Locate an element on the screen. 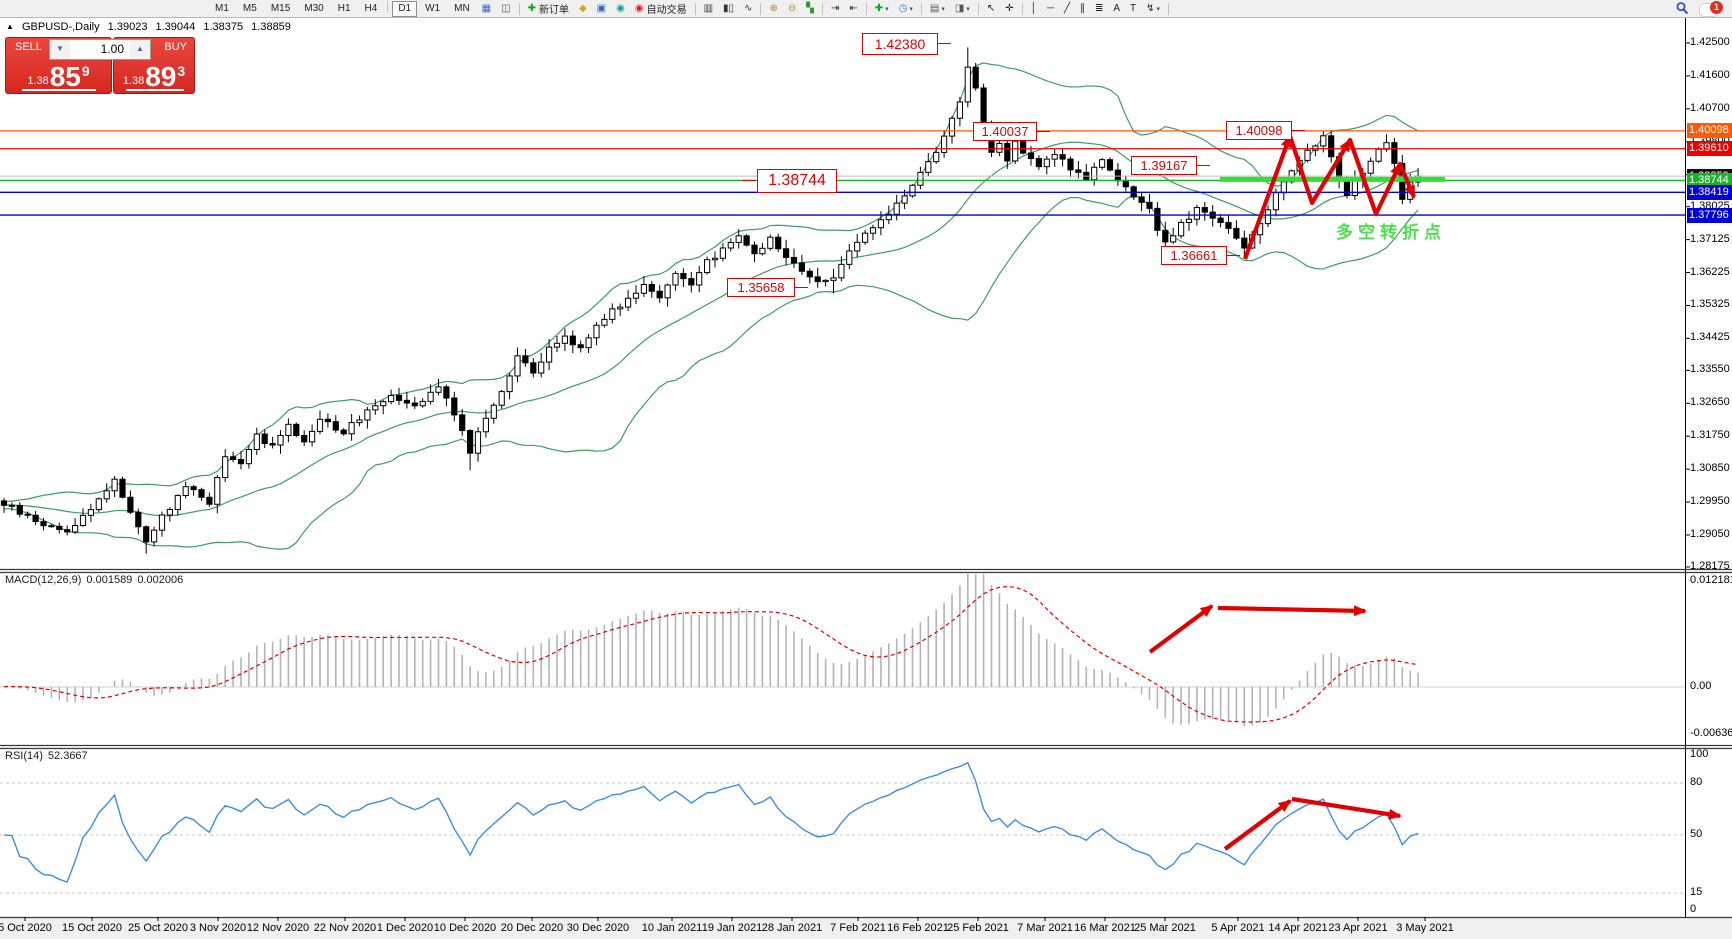 This screenshot has width=1732, height=939. sell-underline is located at coordinates (59, 90).